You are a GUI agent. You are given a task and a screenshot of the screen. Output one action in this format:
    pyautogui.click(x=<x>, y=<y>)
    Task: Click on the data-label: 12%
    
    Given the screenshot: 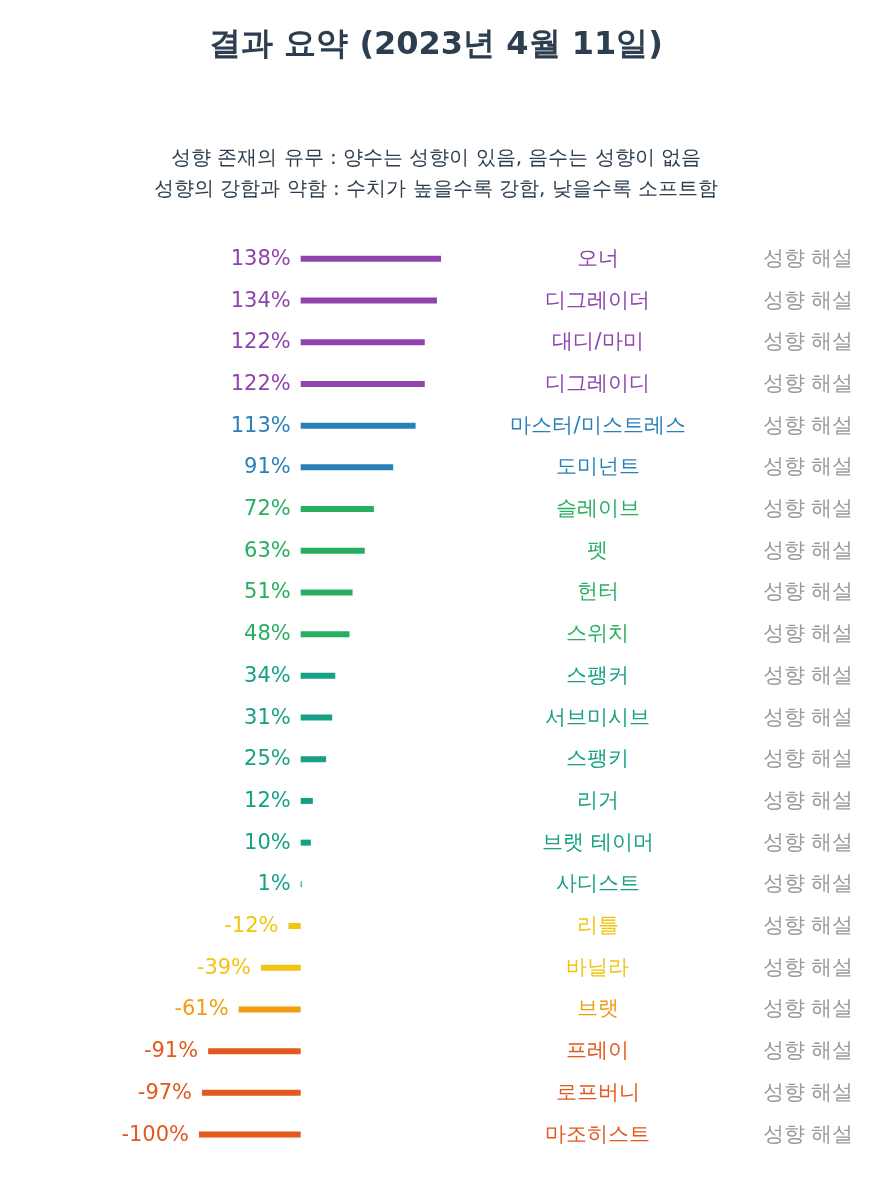 What is the action you would take?
    pyautogui.click(x=267, y=799)
    